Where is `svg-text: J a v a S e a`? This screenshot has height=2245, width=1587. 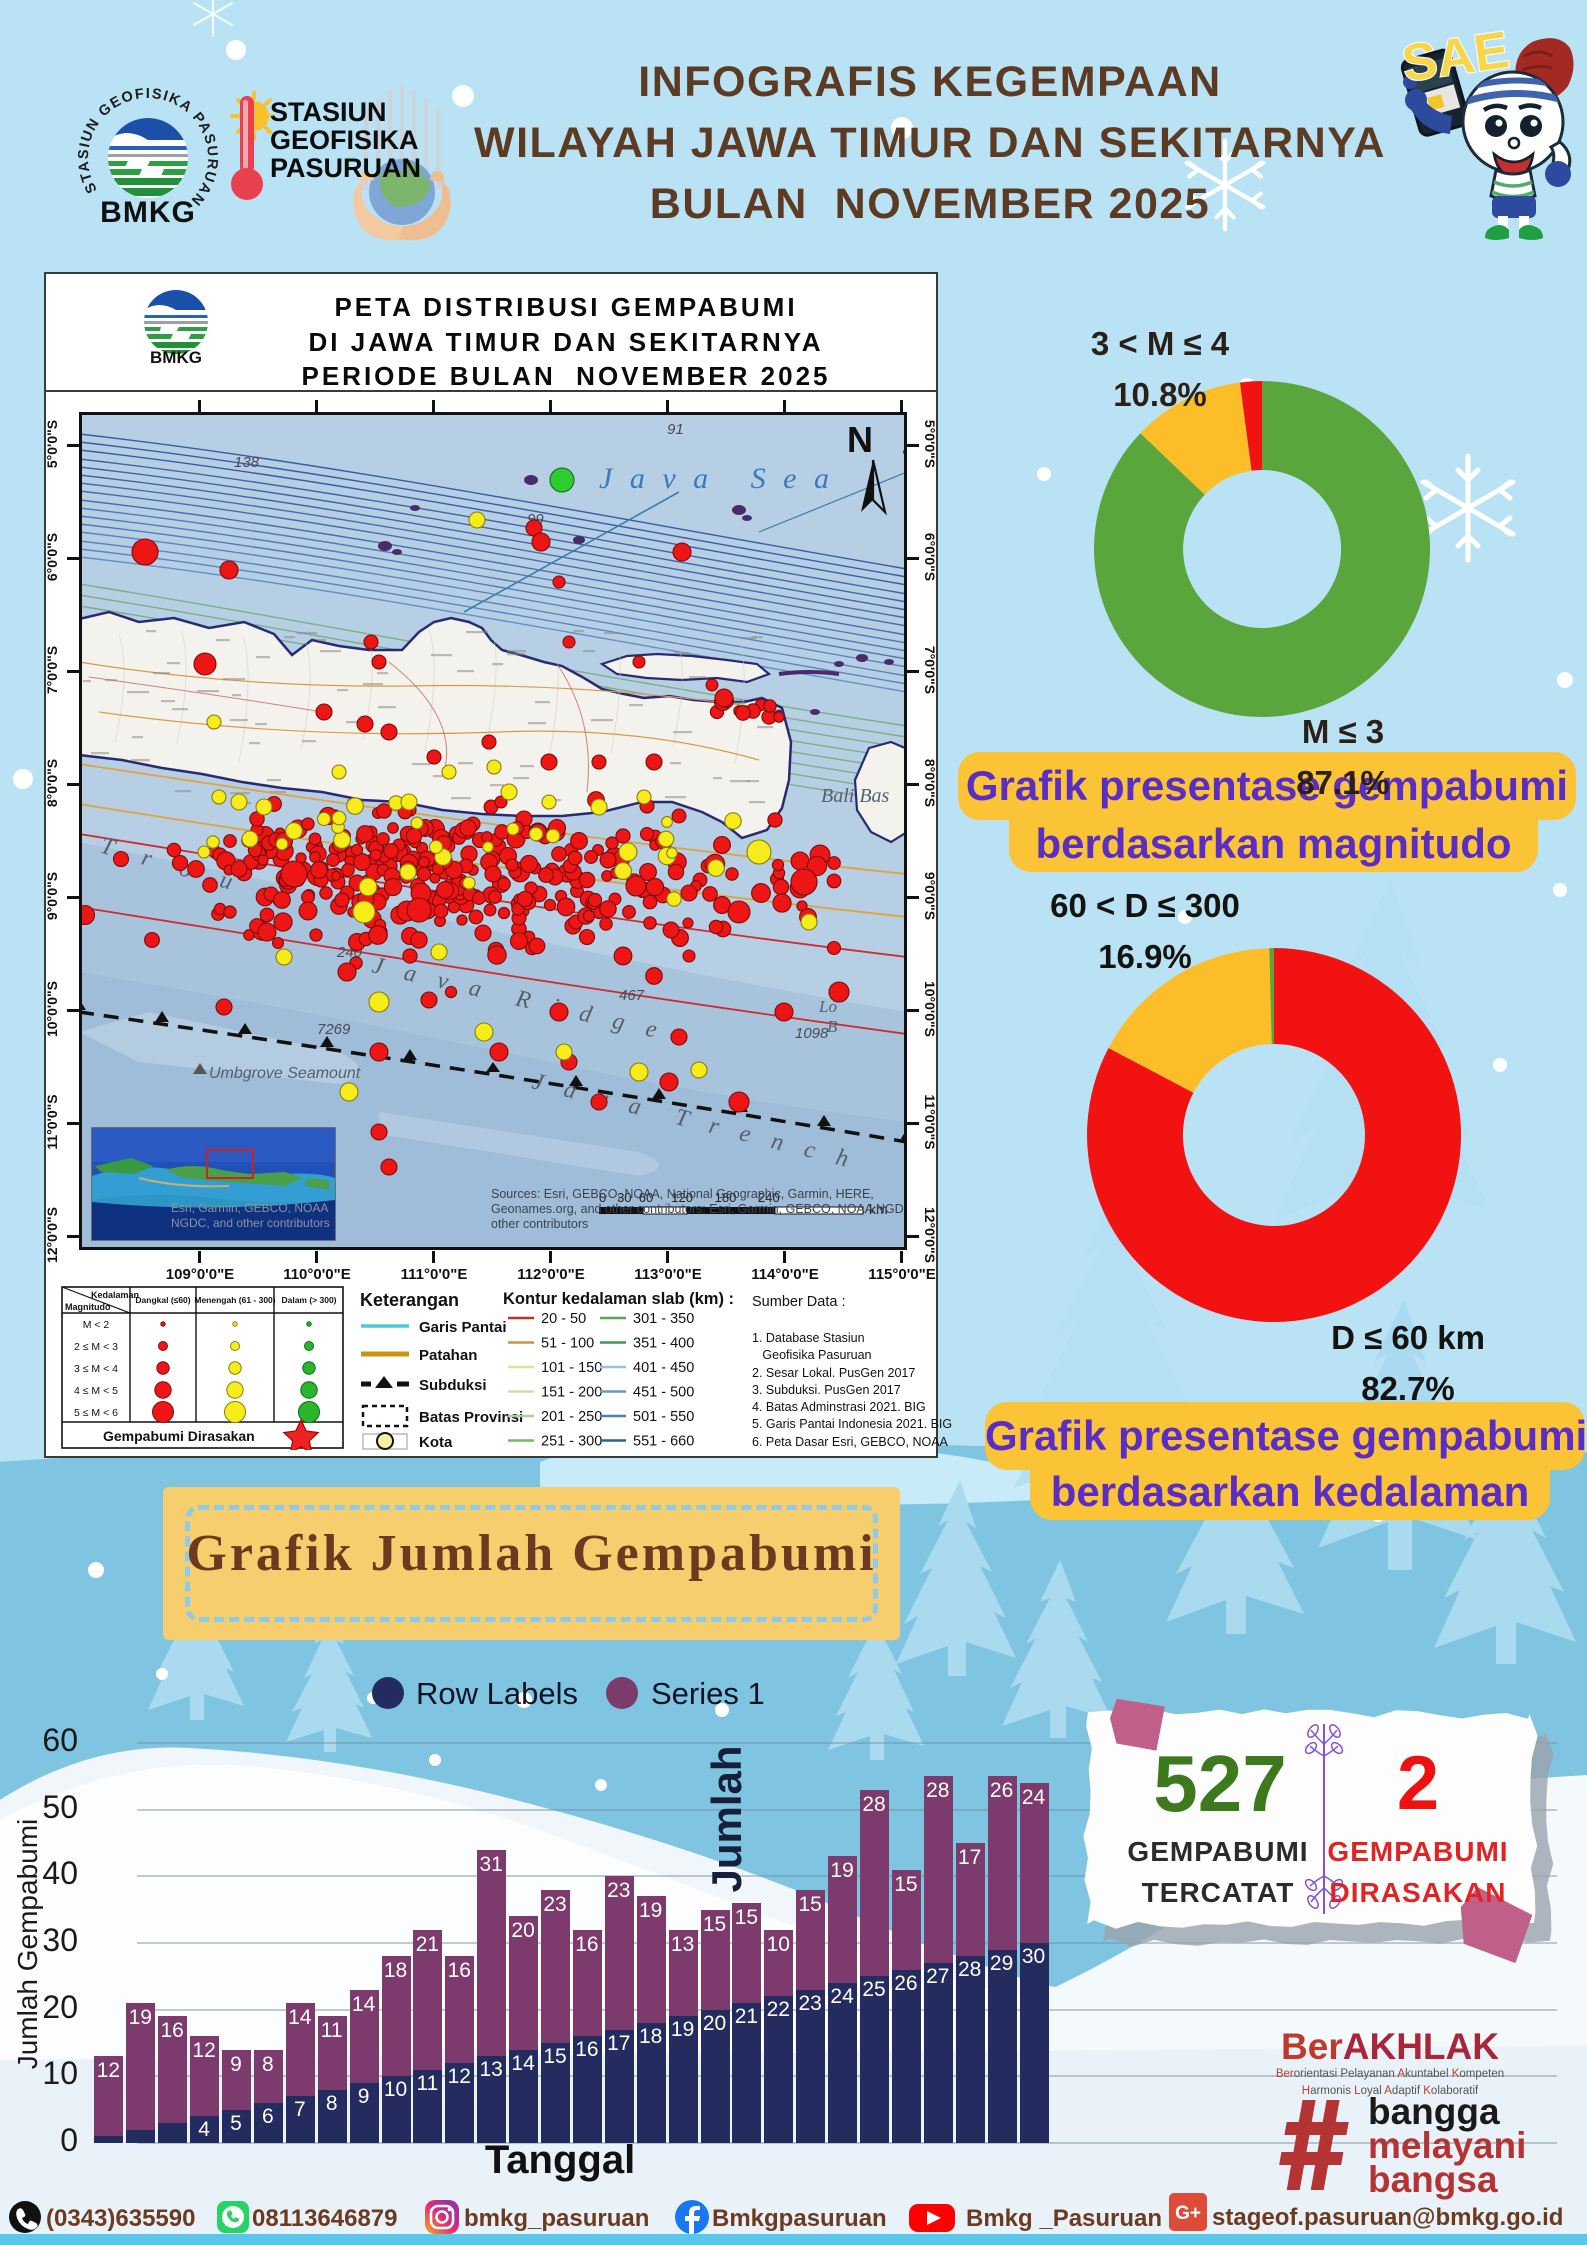
svg-text: J a v a S e a is located at coordinates (716, 478).